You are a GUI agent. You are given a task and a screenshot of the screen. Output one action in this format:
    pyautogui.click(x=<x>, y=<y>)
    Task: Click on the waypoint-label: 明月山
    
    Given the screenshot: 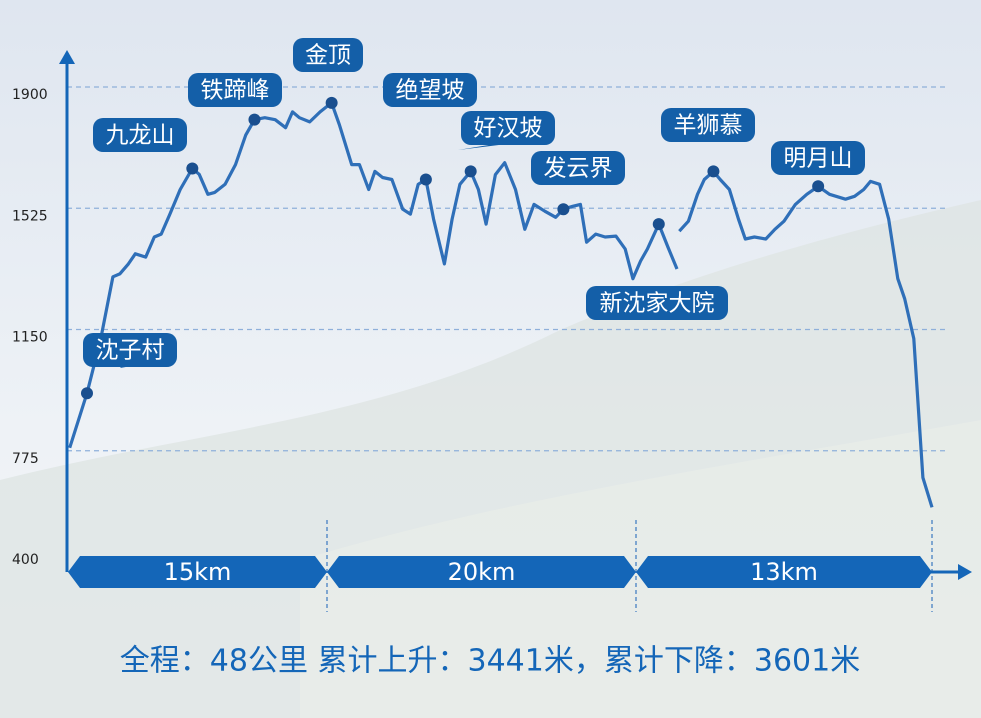 What is the action you would take?
    pyautogui.click(x=818, y=159)
    